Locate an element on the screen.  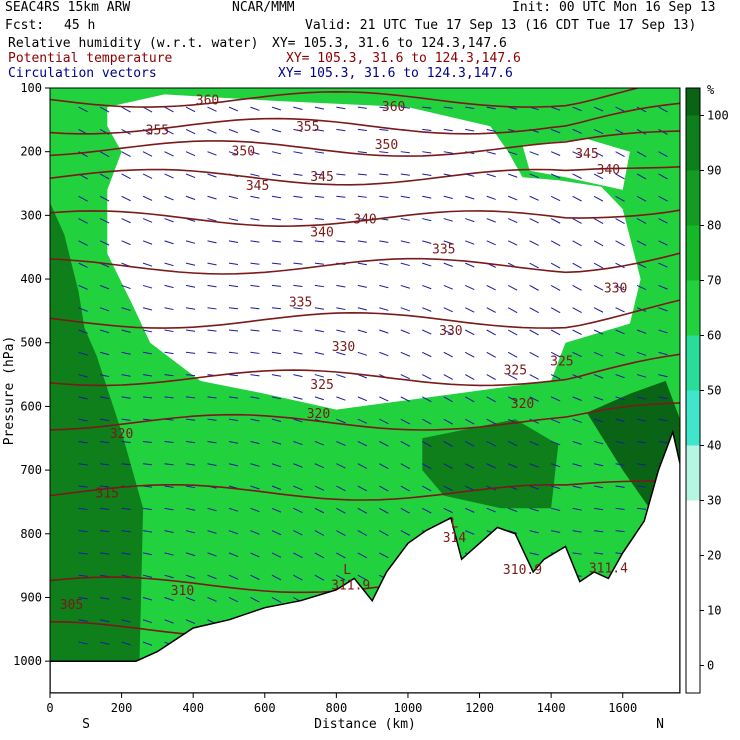
y-axis-label: Pressure (hPa) is located at coordinates (9, 391).